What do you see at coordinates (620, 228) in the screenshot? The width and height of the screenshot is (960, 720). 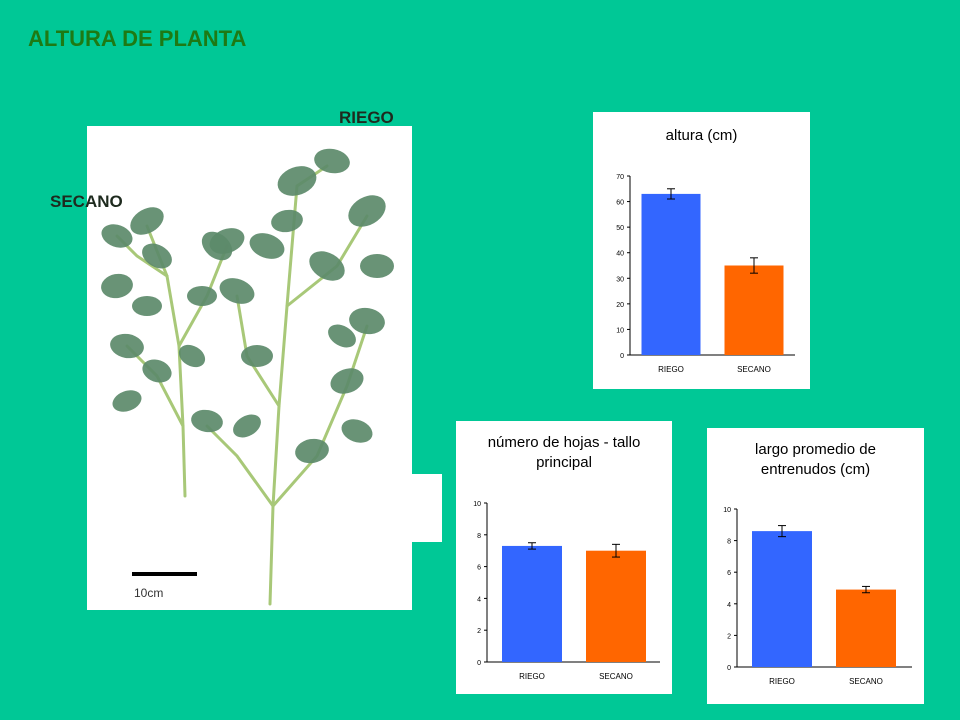 I see `y-tick-label: 50` at bounding box center [620, 228].